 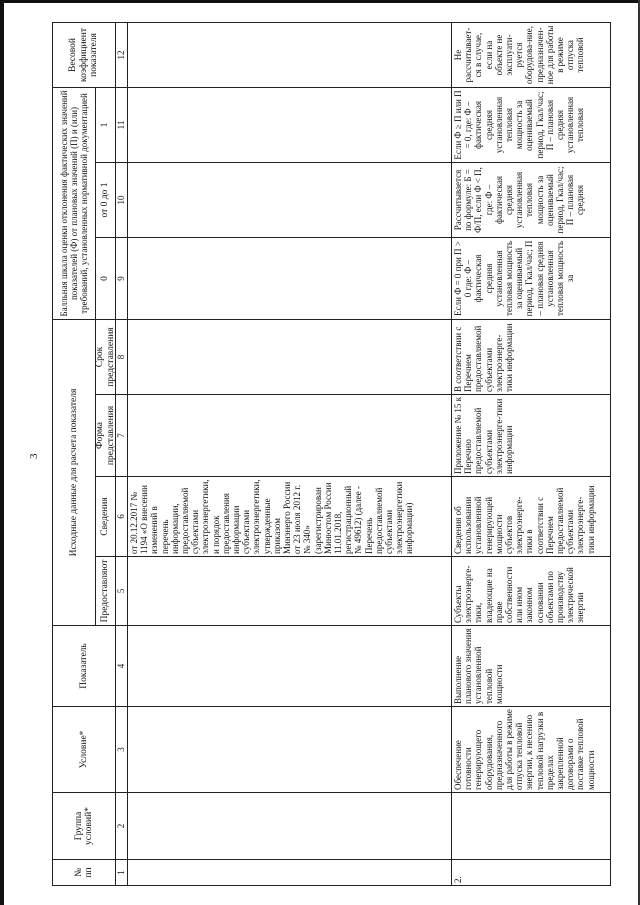 What do you see at coordinates (105, 591) in the screenshot?
I see `header-col-provided-by: Предоставляют` at bounding box center [105, 591].